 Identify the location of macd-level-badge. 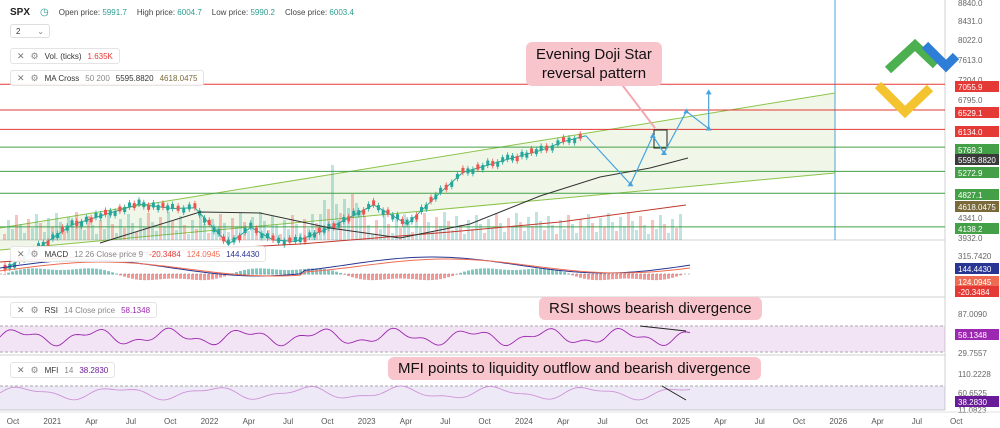
(977, 268).